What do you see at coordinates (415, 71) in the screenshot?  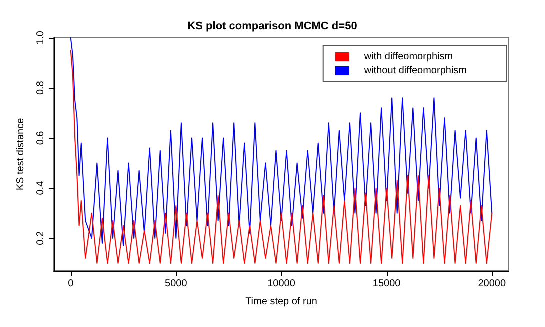 I see `legend-label: without diffeomorphism` at bounding box center [415, 71].